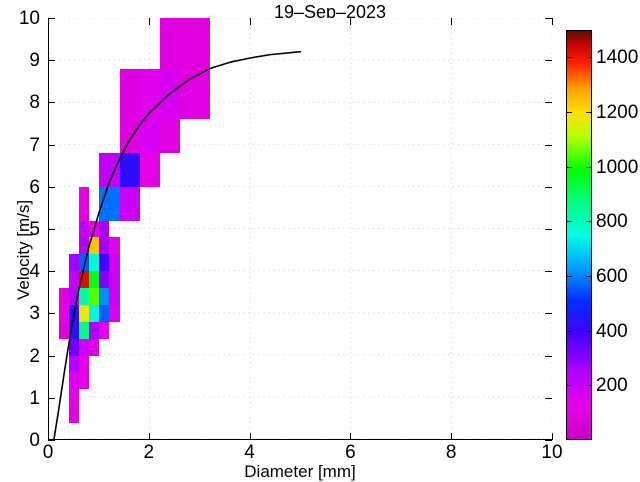  Describe the element at coordinates (451, 452) in the screenshot. I see `x-tick-label: 8` at that location.